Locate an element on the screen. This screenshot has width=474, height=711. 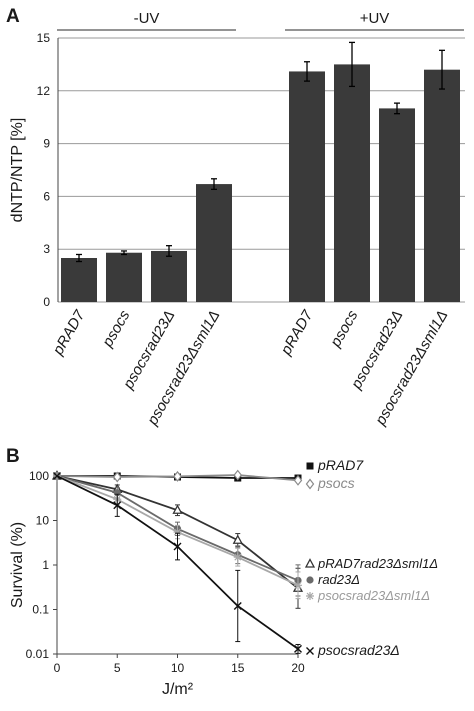
legend-label: rad23Δ is located at coordinates (339, 579).